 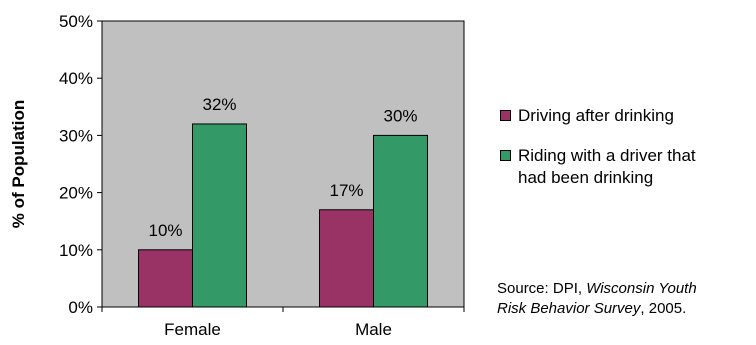 What do you see at coordinates (76, 135) in the screenshot?
I see `y-tick-label: 30%` at bounding box center [76, 135].